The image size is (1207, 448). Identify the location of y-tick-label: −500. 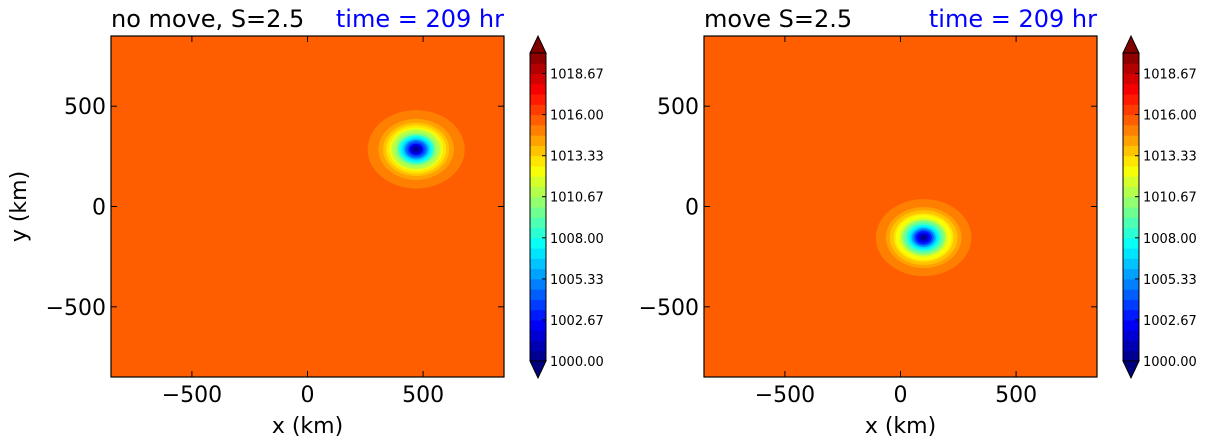
(669, 308).